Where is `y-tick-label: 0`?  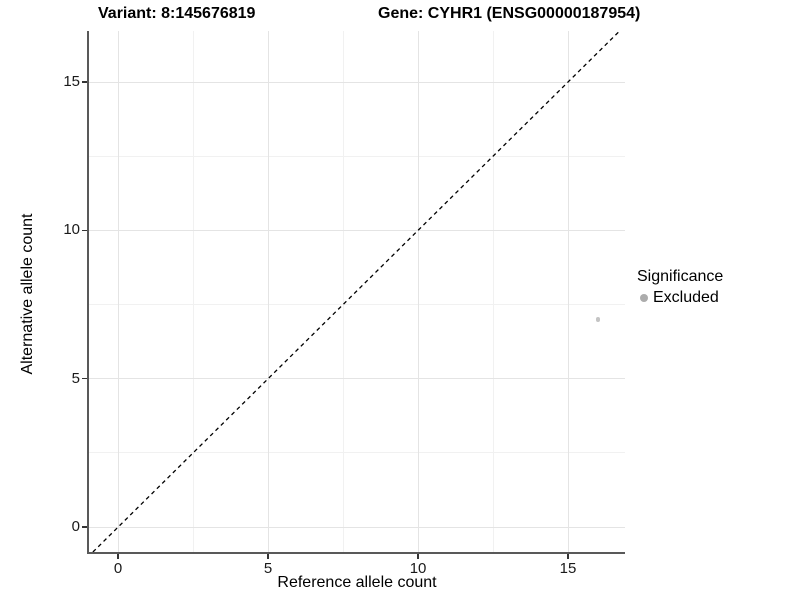
y-tick-label: 0 is located at coordinates (75, 527).